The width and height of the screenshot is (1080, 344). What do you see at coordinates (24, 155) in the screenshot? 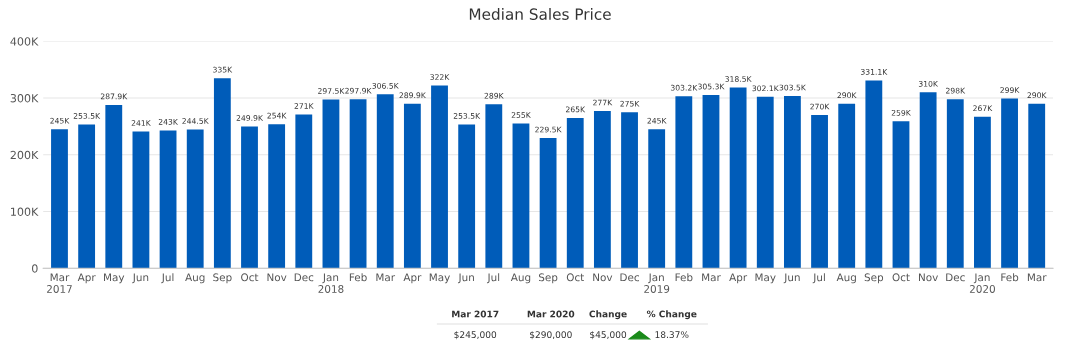
I see `y-tick-label: 200K` at bounding box center [24, 155].